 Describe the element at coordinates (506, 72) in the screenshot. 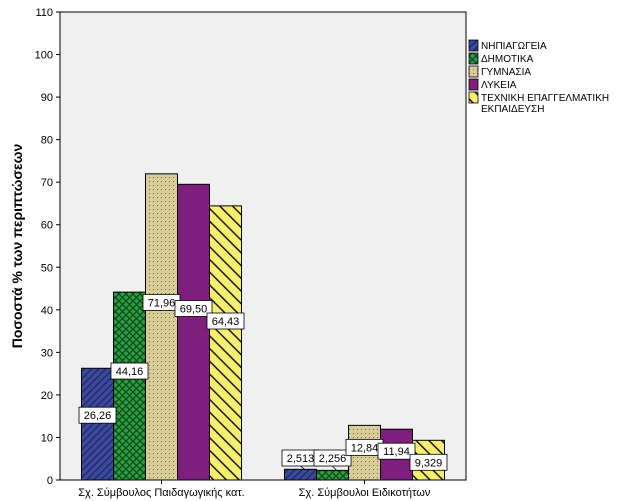

I see `legend-label: ΓΥΜΝΑΣΙΑ` at that location.